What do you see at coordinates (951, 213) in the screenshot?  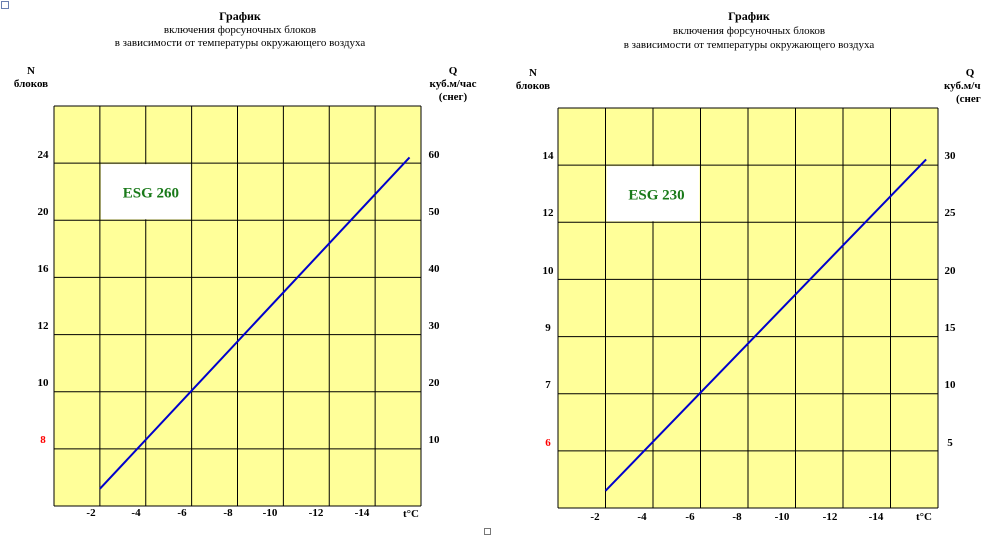 I see `right-tick-label: 25` at bounding box center [951, 213].